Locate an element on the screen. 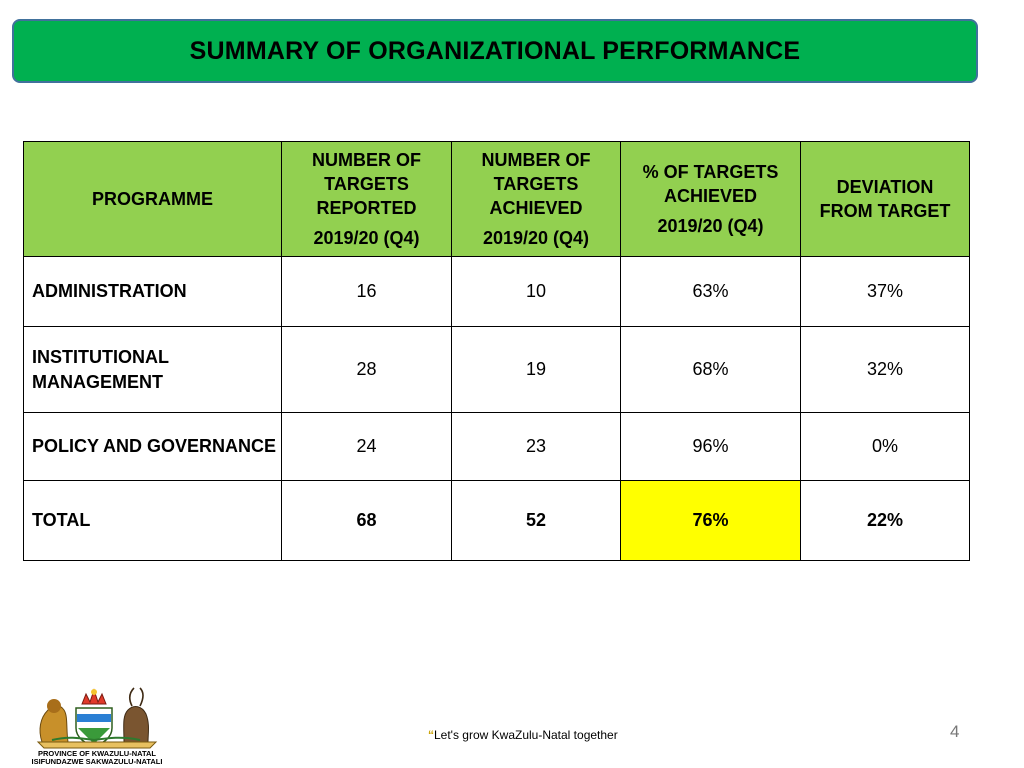 This screenshot has height=768, width=1024. row-percent: 96% is located at coordinates (710, 446).